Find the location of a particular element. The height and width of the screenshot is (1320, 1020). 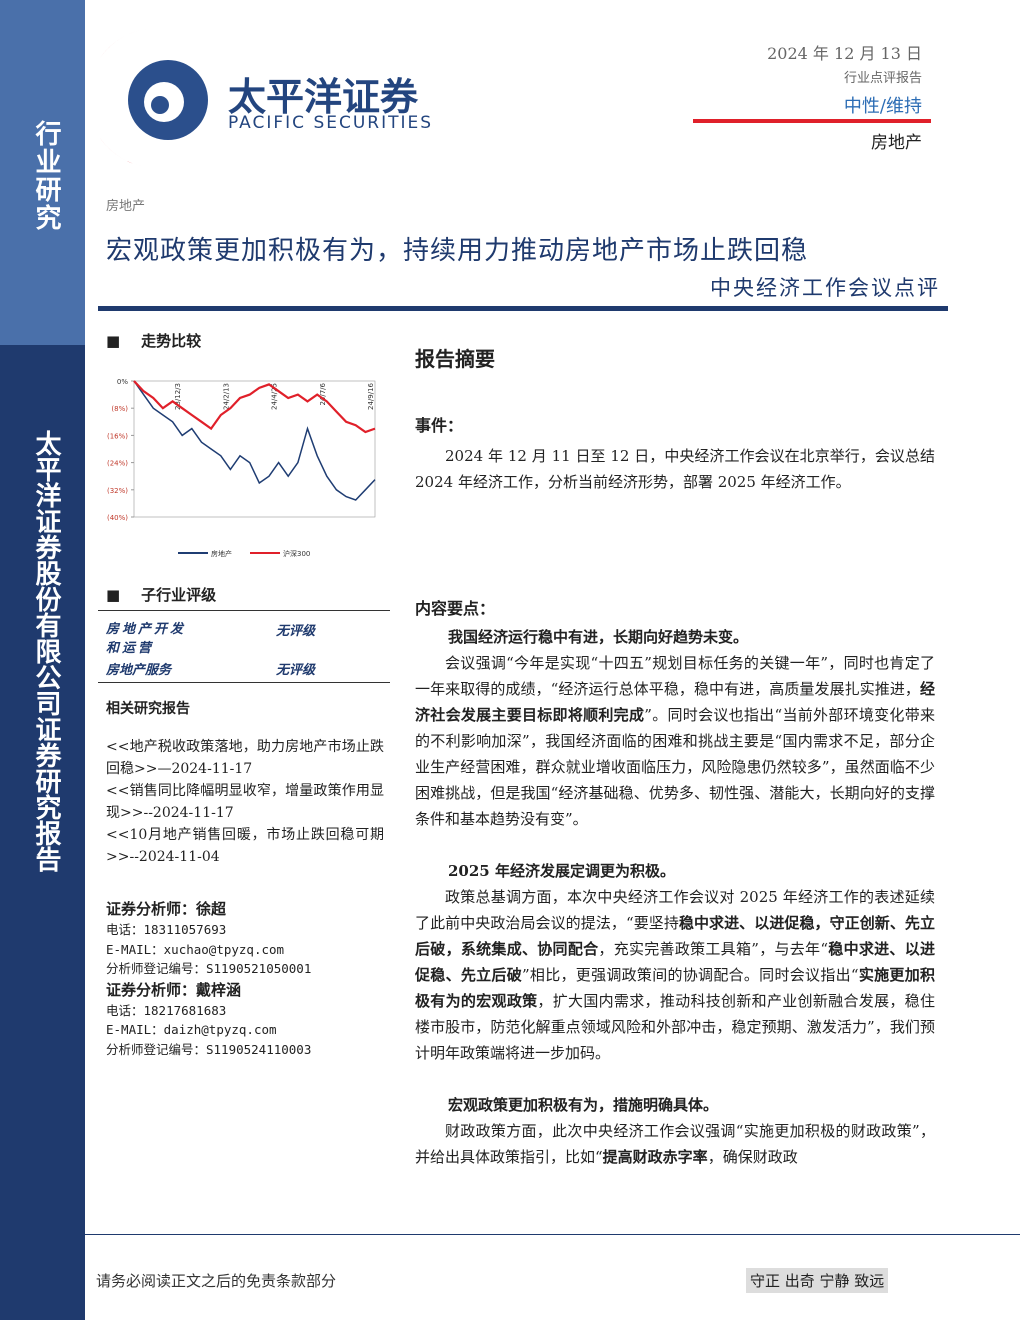

subind-name: 房地产开发和运营 is located at coordinates (146, 639).